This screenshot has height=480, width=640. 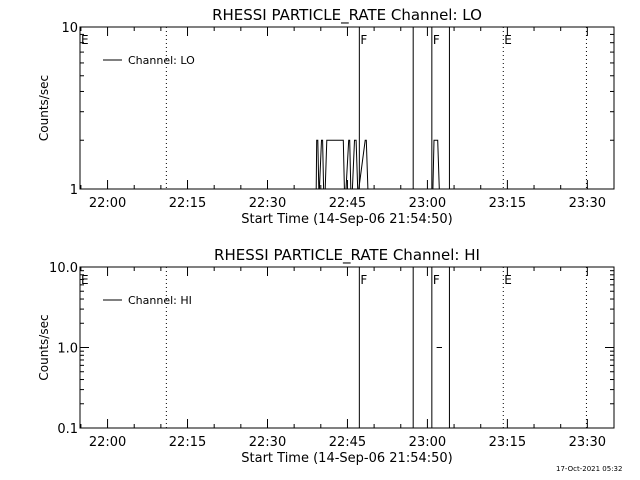 What do you see at coordinates (347, 255) in the screenshot?
I see `chart-title: RHESSI PARTICLE_RATE Channel: HI` at bounding box center [347, 255].